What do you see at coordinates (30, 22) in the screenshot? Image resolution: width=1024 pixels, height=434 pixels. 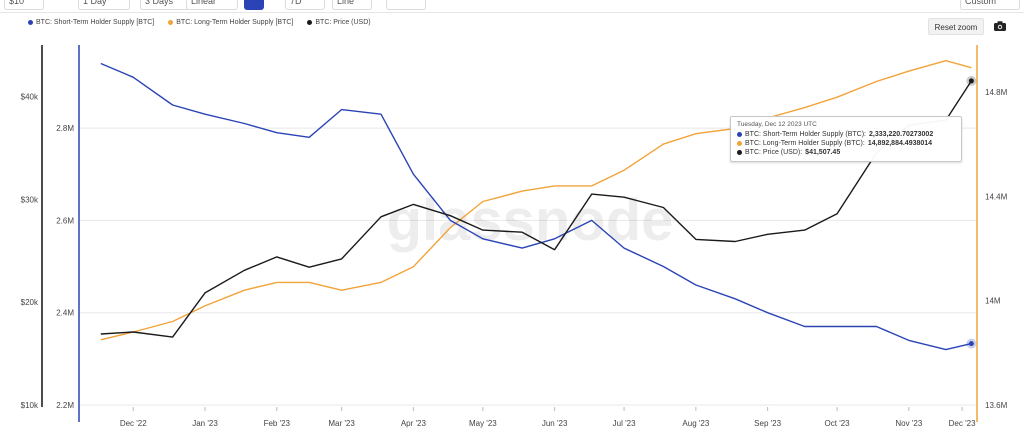 I see `legend-dot-sth` at bounding box center [30, 22].